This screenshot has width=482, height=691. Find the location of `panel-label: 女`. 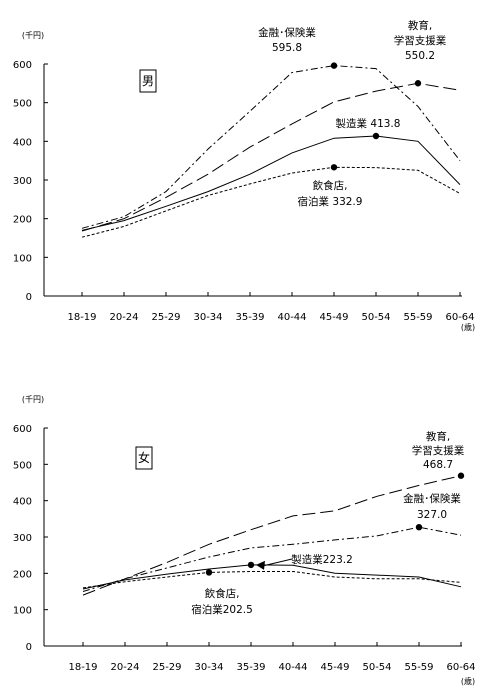

panel-label: 女 is located at coordinates (144, 457).